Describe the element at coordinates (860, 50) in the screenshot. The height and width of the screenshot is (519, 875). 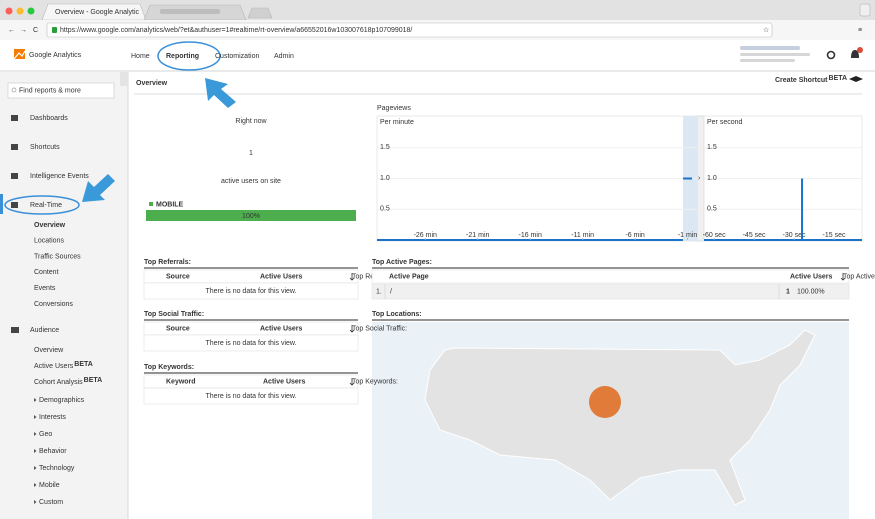
I see `notification-badge` at that location.